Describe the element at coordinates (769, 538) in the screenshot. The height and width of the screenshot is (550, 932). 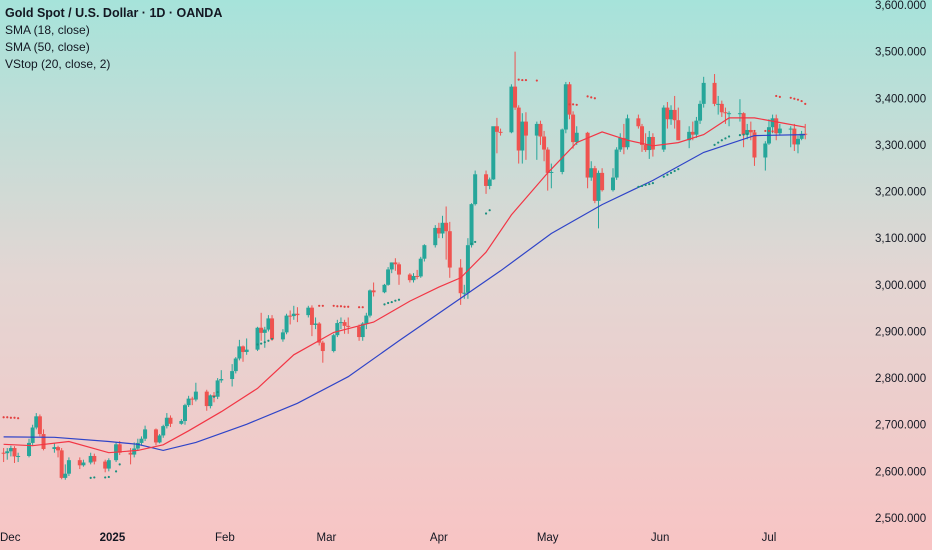
I see `x-tick-label: Jul` at that location.